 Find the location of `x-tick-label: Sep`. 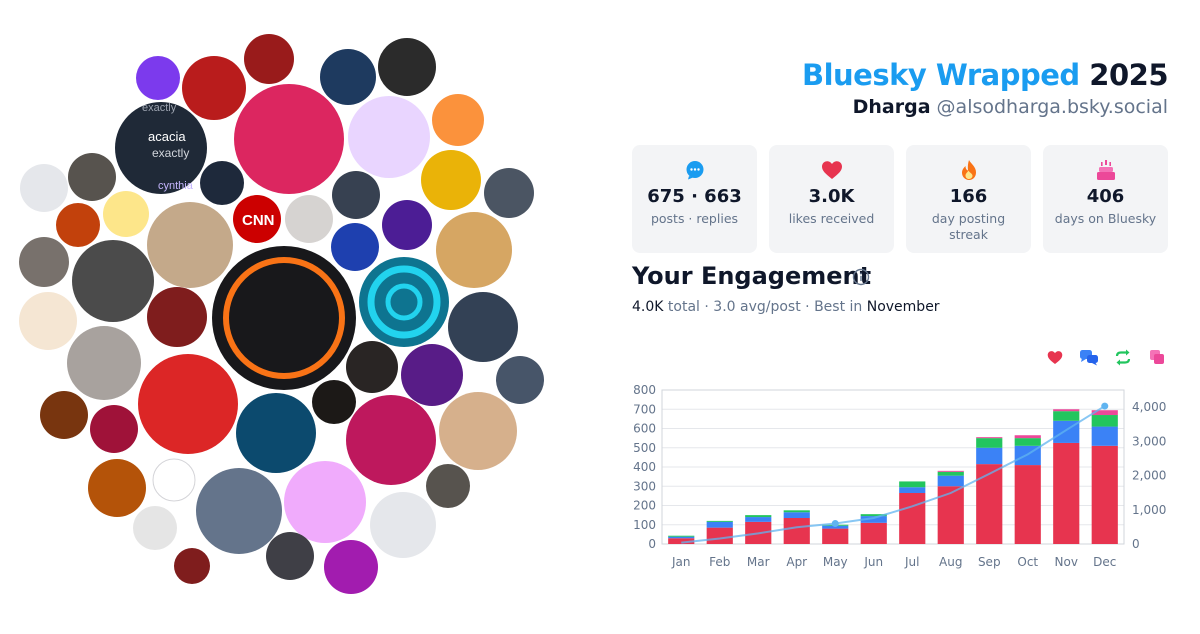

x-tick-label: Sep is located at coordinates (989, 562).